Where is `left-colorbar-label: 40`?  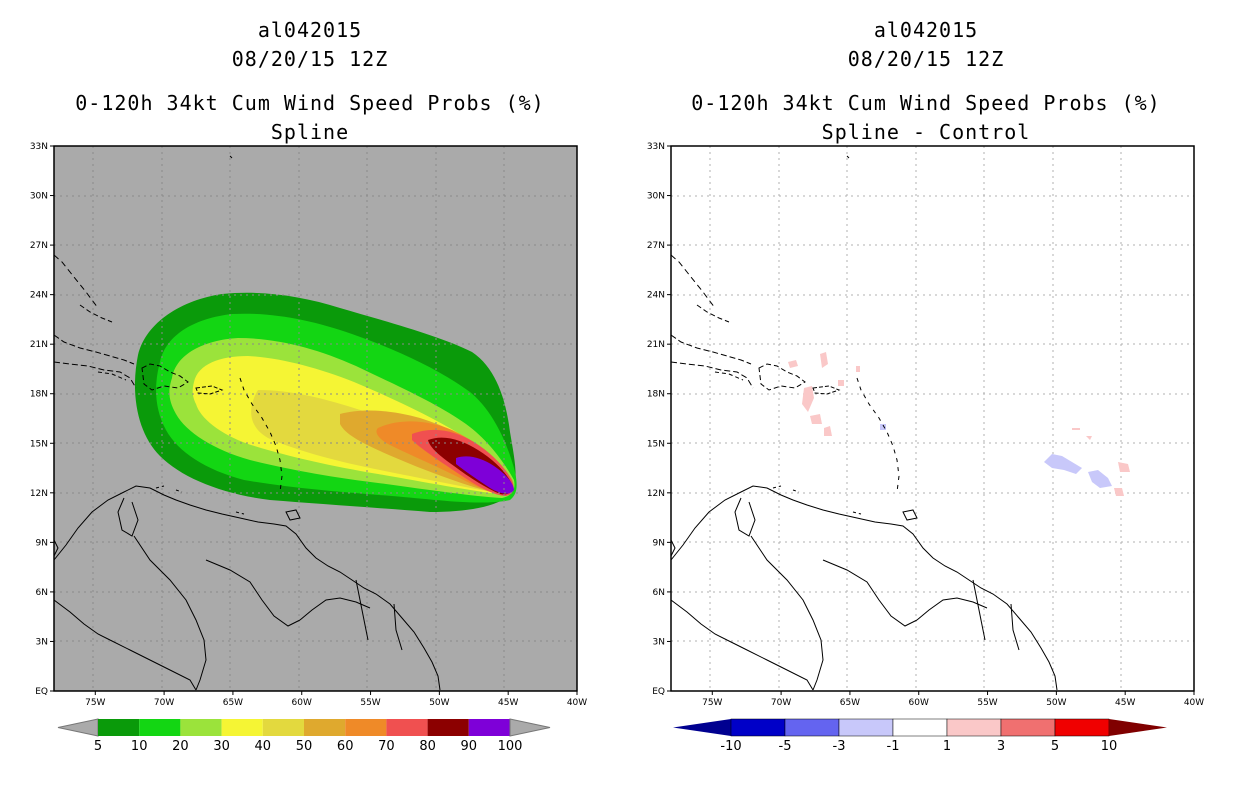
left-colorbar-label: 40 is located at coordinates (263, 746).